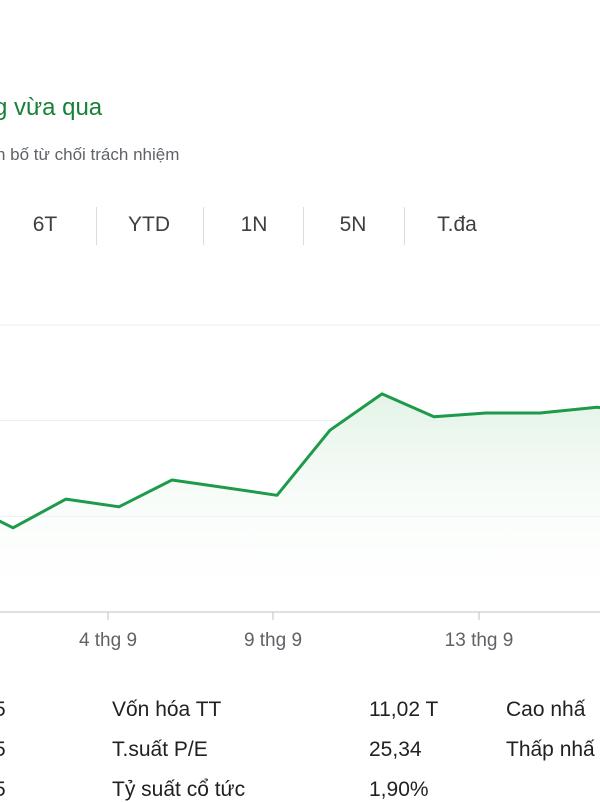 Image resolution: width=600 pixels, height=802 pixels. I want to click on tab-1n: 1N, so click(254, 224).